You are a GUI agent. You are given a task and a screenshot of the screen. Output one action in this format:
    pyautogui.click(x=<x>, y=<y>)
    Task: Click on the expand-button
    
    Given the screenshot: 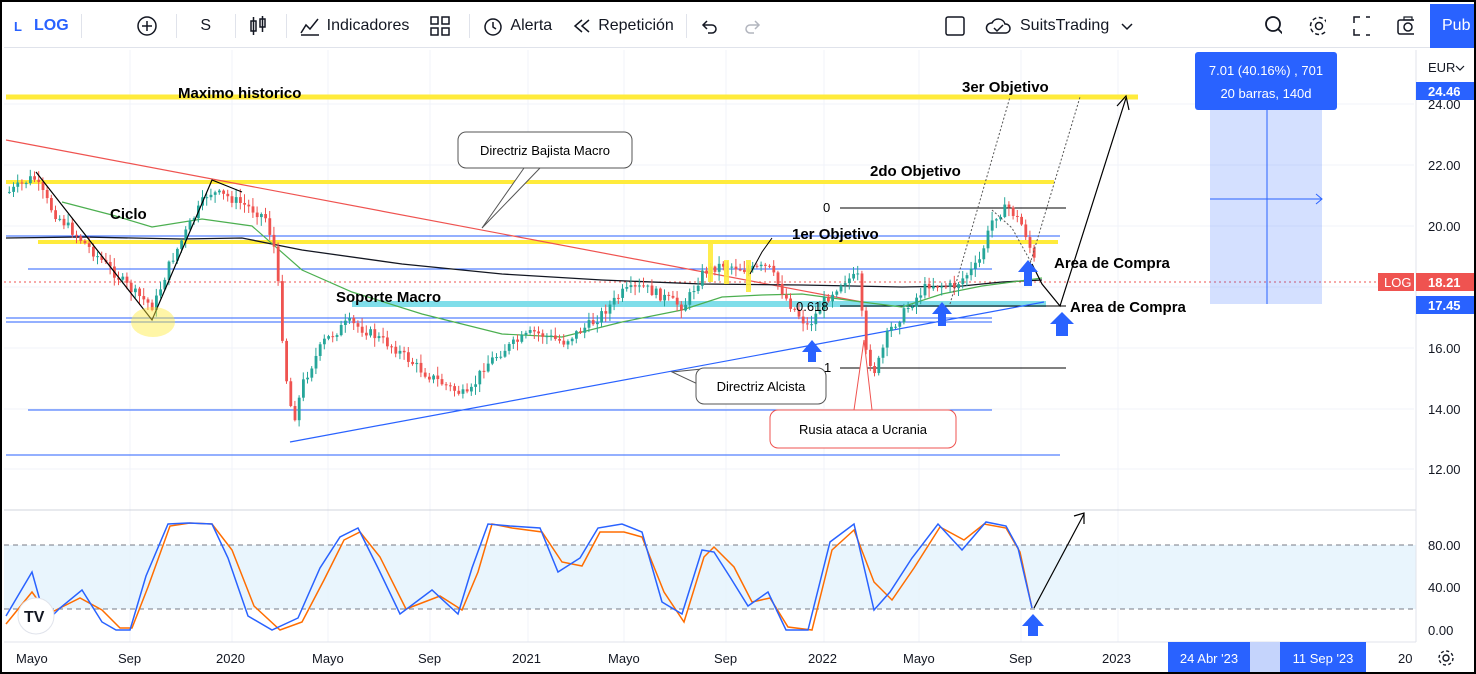 What is the action you would take?
    pyautogui.click(x=1364, y=26)
    